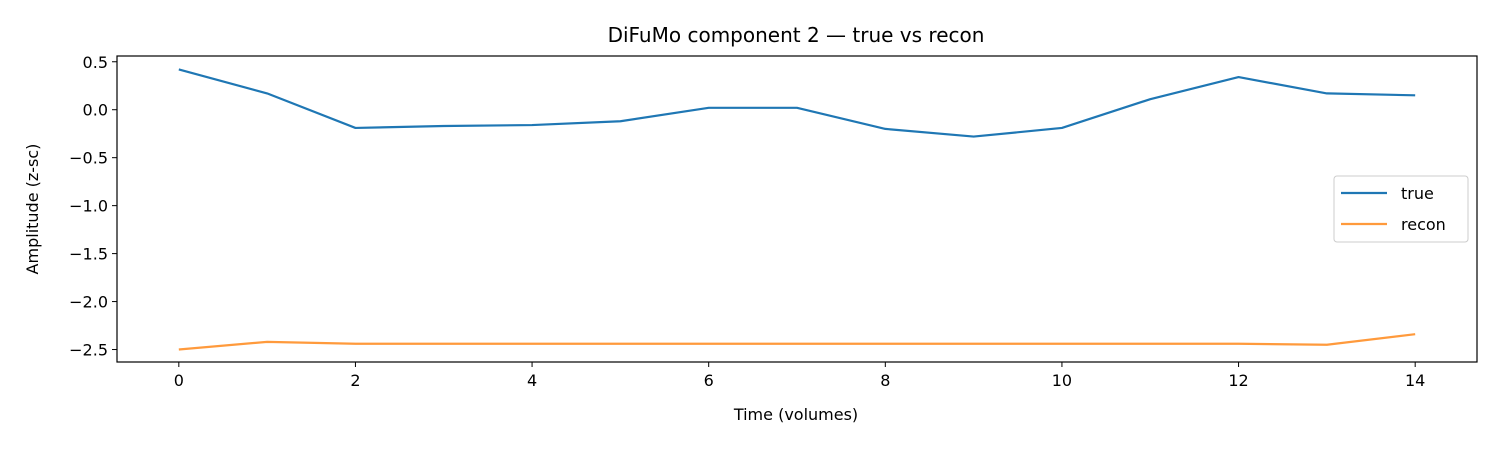  What do you see at coordinates (95, 62) in the screenshot?
I see `y-tick-label: 0.5` at bounding box center [95, 62].